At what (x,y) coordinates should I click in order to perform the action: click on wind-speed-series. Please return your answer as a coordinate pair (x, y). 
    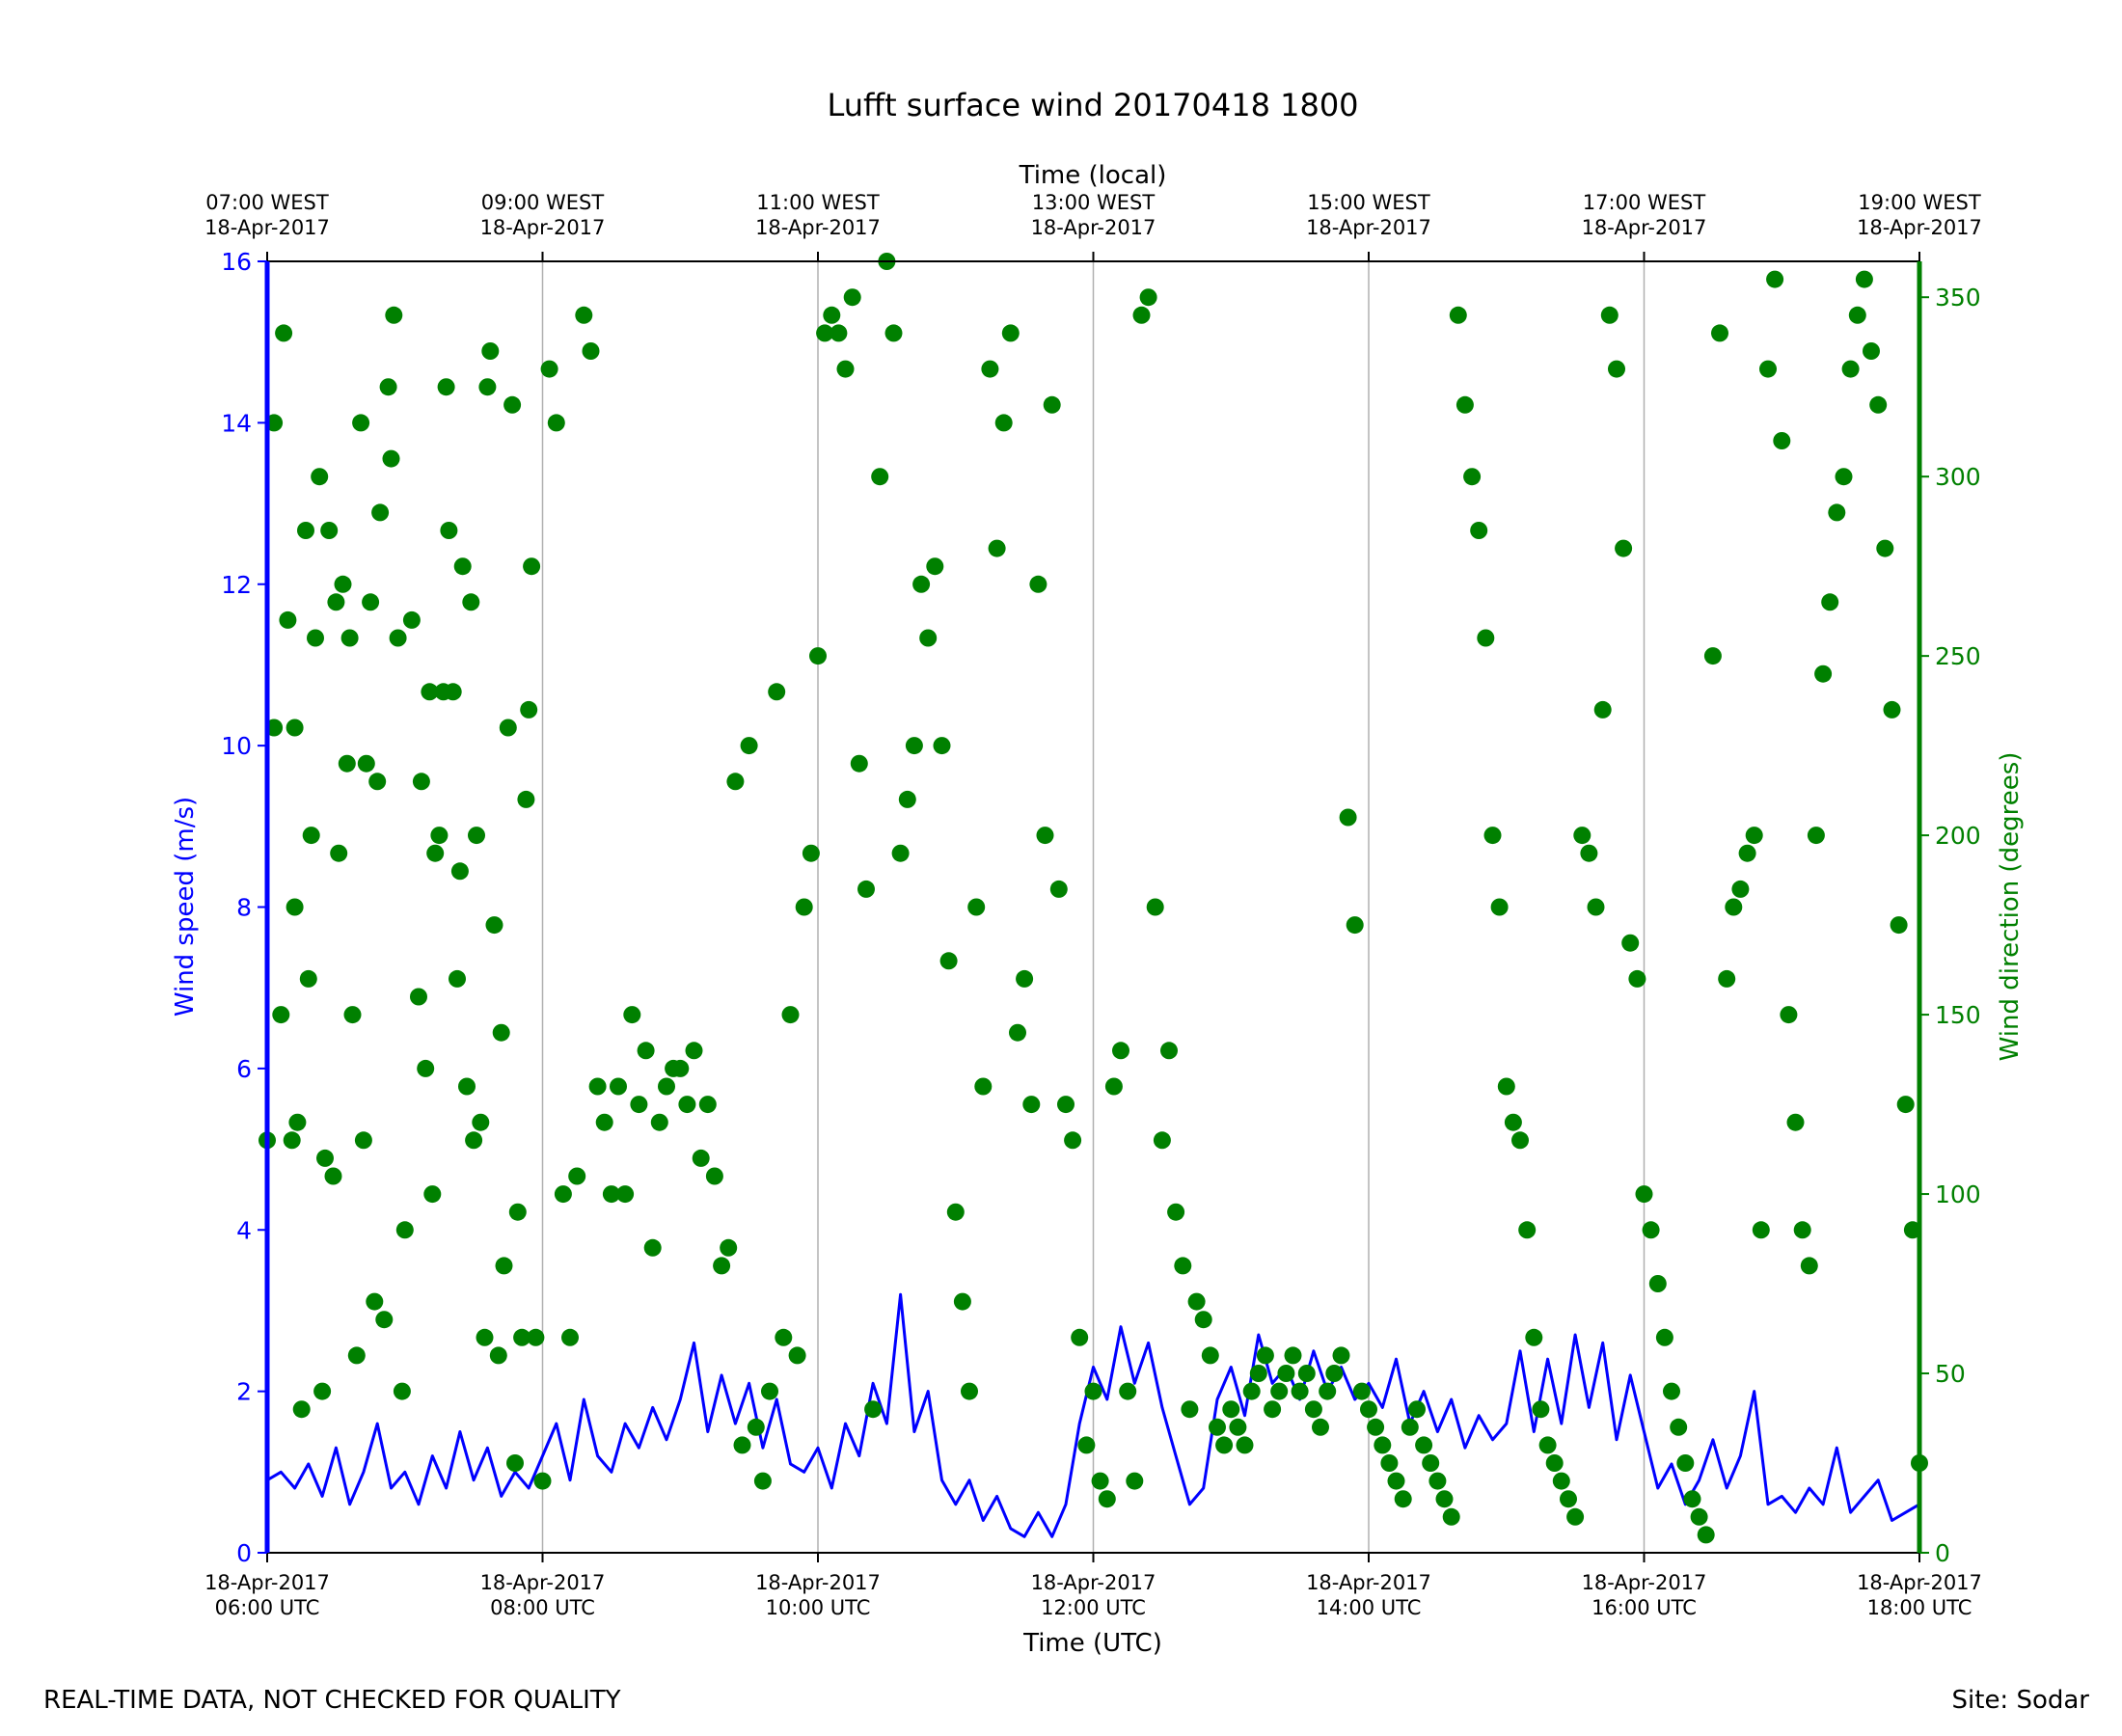
    Looking at the image, I should click on (1093, 1415).